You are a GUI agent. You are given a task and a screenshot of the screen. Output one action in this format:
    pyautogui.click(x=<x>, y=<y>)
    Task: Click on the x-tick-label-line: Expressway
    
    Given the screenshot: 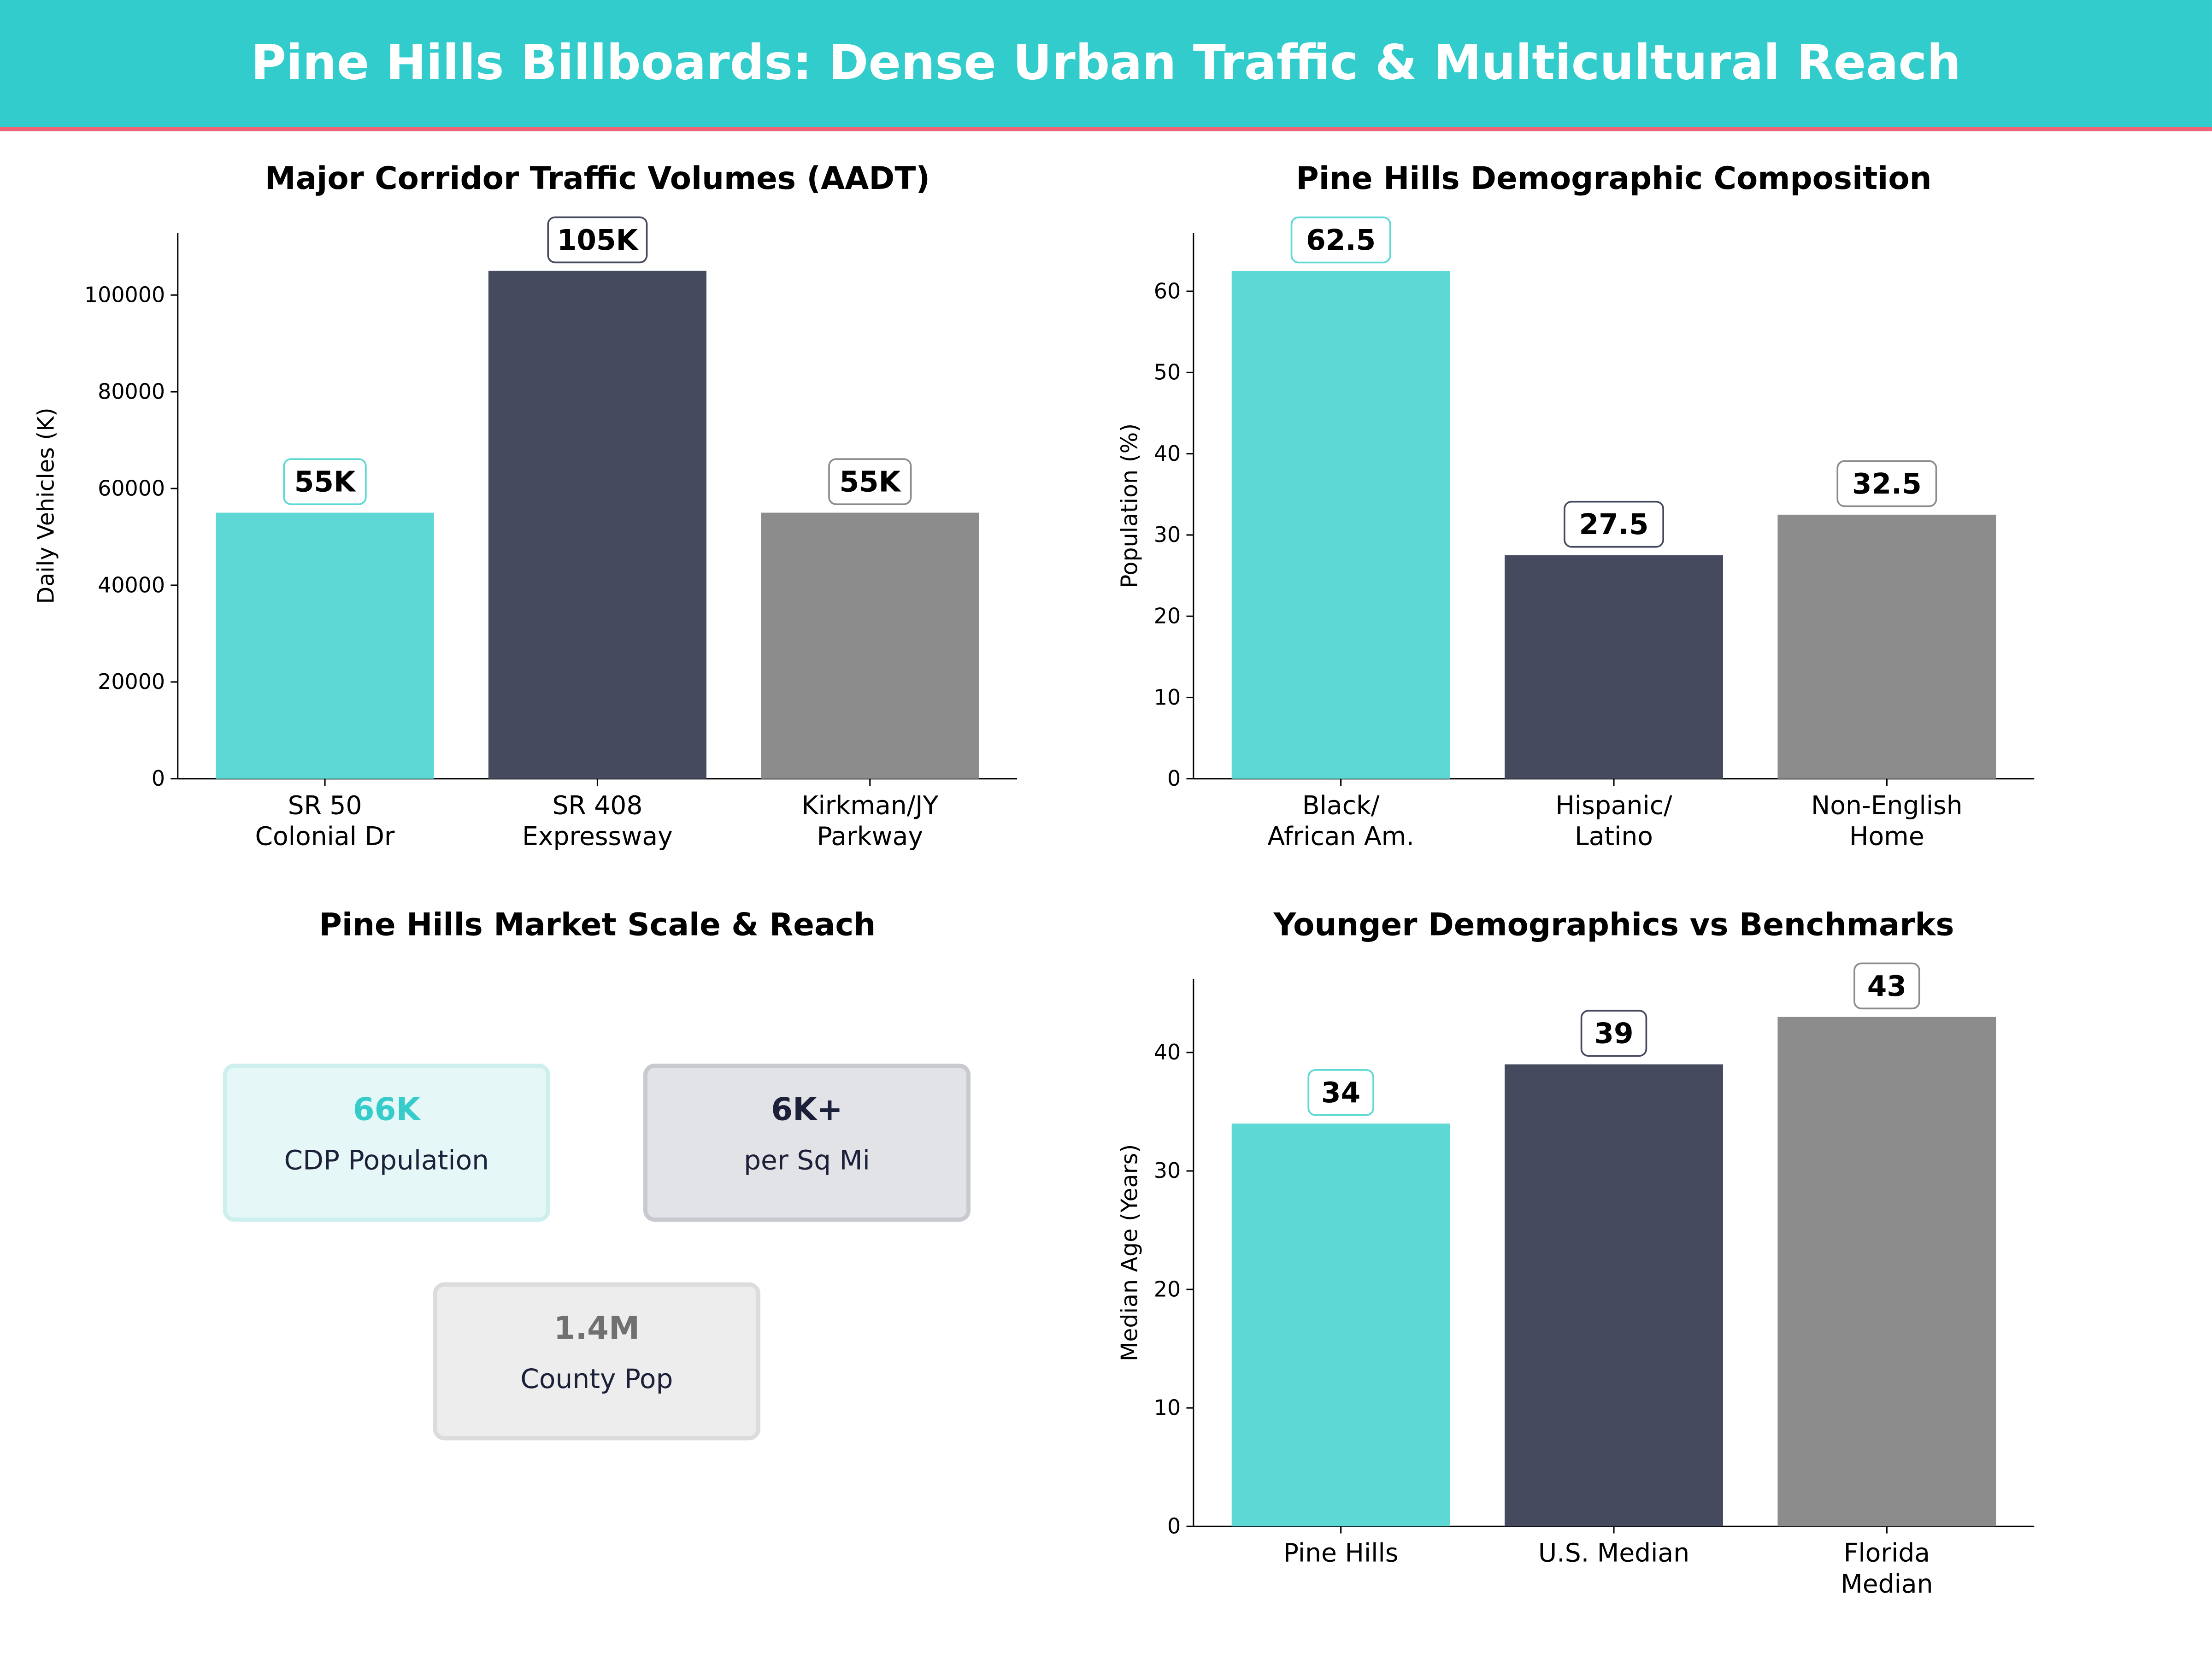 What is the action you would take?
    pyautogui.click(x=597, y=836)
    